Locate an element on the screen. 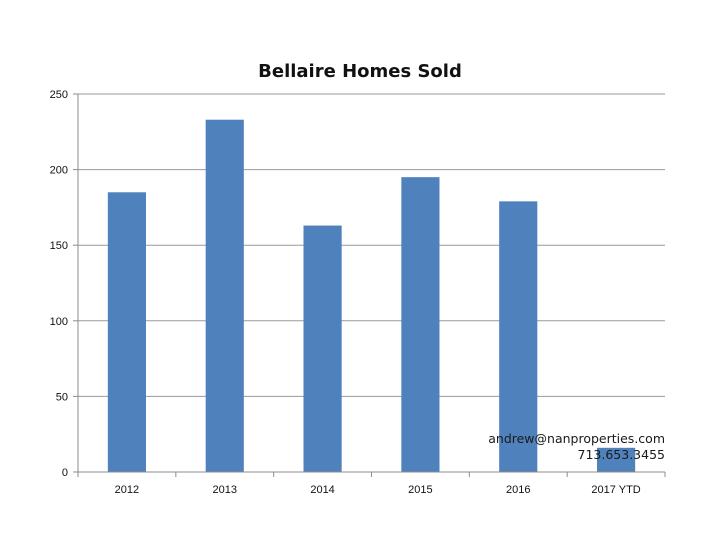 This screenshot has height=540, width=720. bar-2015 is located at coordinates (420, 324).